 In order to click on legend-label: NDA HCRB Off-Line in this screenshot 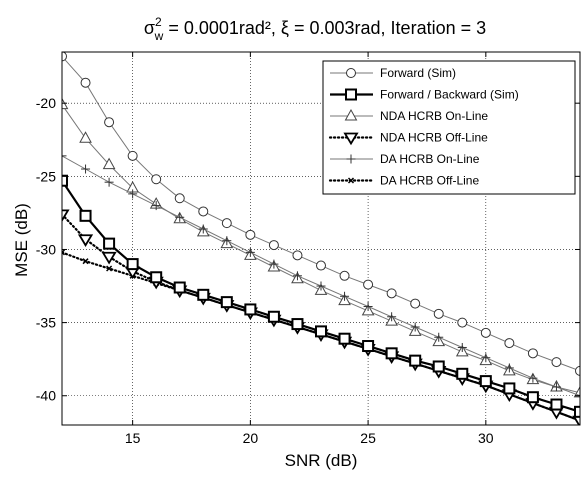, I will do `click(434, 138)`.